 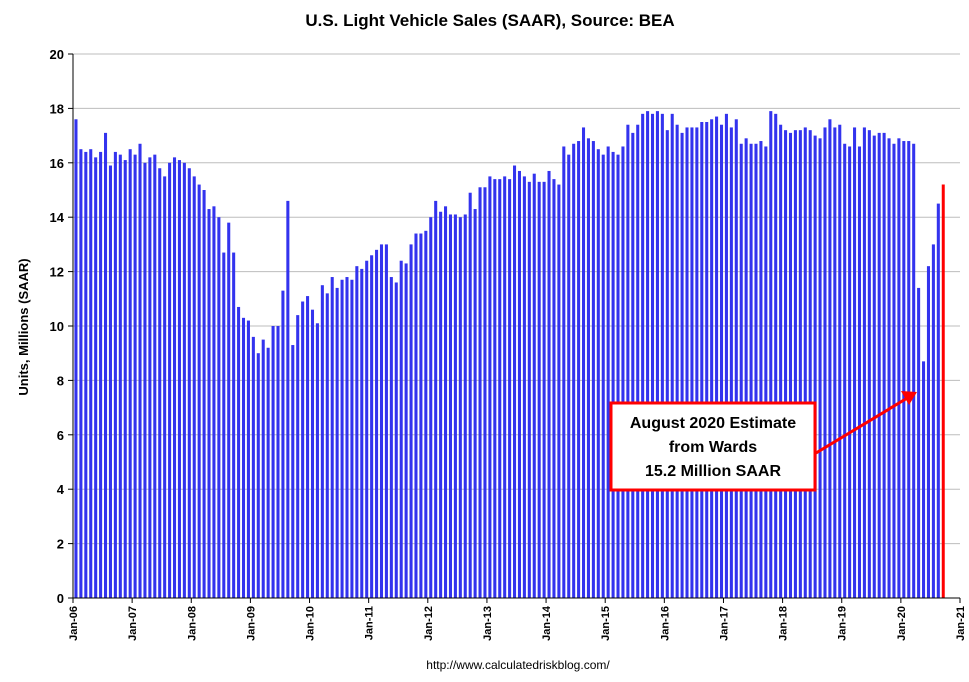 I want to click on x-tick-label: Jan-15, so click(x=606, y=623).